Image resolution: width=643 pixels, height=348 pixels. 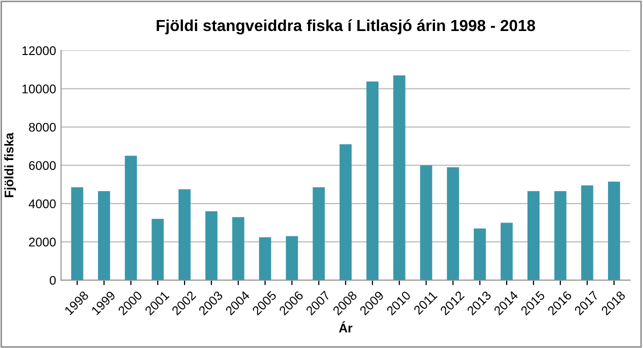 I want to click on y-tick-label: 8000, so click(x=42, y=127).